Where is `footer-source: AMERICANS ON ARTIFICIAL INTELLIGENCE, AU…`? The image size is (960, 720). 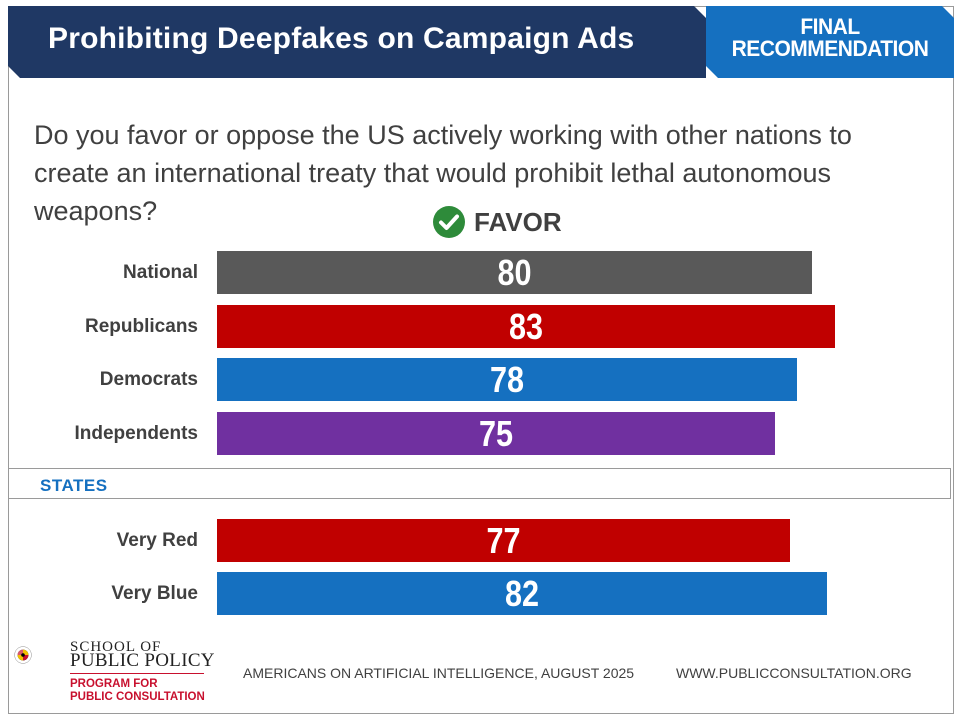 footer-source: AMERICANS ON ARTIFICIAL INTELLIGENCE, AU… is located at coordinates (439, 673).